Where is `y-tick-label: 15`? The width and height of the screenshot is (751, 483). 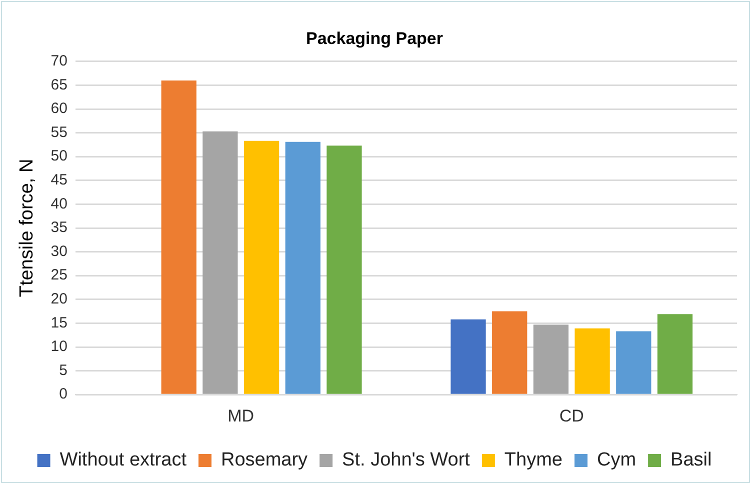 y-tick-label: 15 is located at coordinates (59, 323).